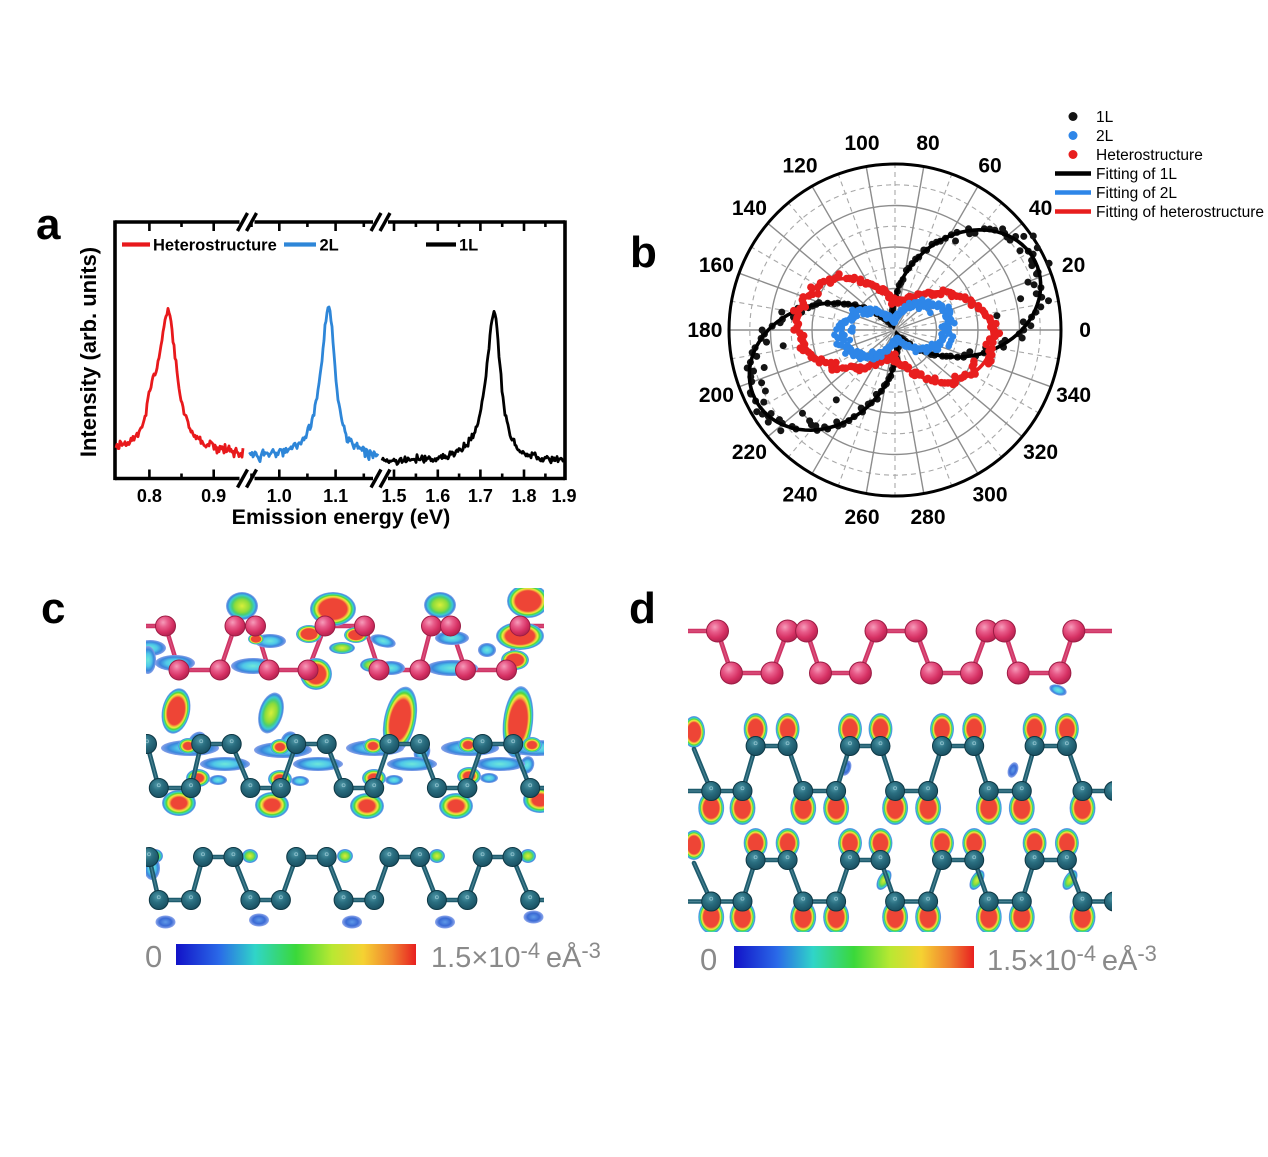 This screenshot has width=1268, height=1157. What do you see at coordinates (861, 143) in the screenshot?
I see `svg-text: 100` at bounding box center [861, 143].